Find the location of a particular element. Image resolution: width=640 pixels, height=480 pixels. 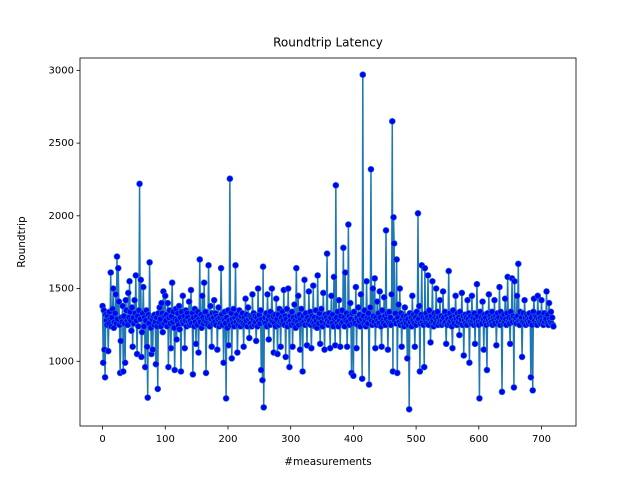

x-tick-label: 700 is located at coordinates (541, 439).